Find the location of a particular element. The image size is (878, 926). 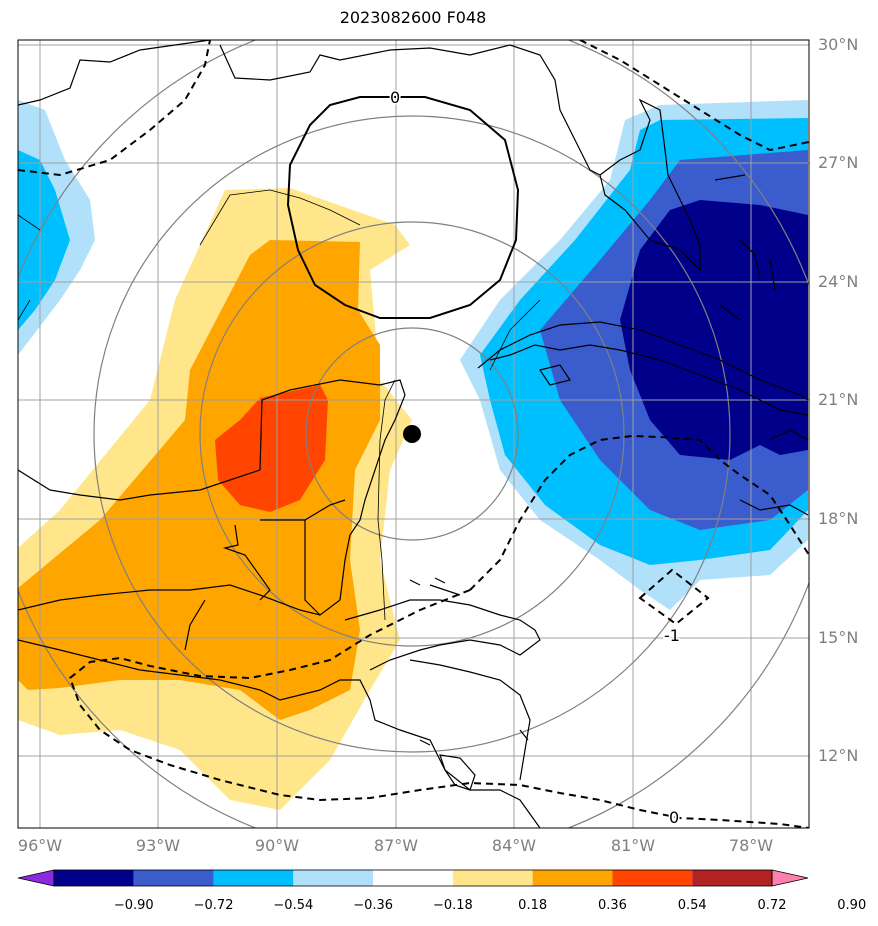

lon-label-81w: 81°W is located at coordinates (633, 845).